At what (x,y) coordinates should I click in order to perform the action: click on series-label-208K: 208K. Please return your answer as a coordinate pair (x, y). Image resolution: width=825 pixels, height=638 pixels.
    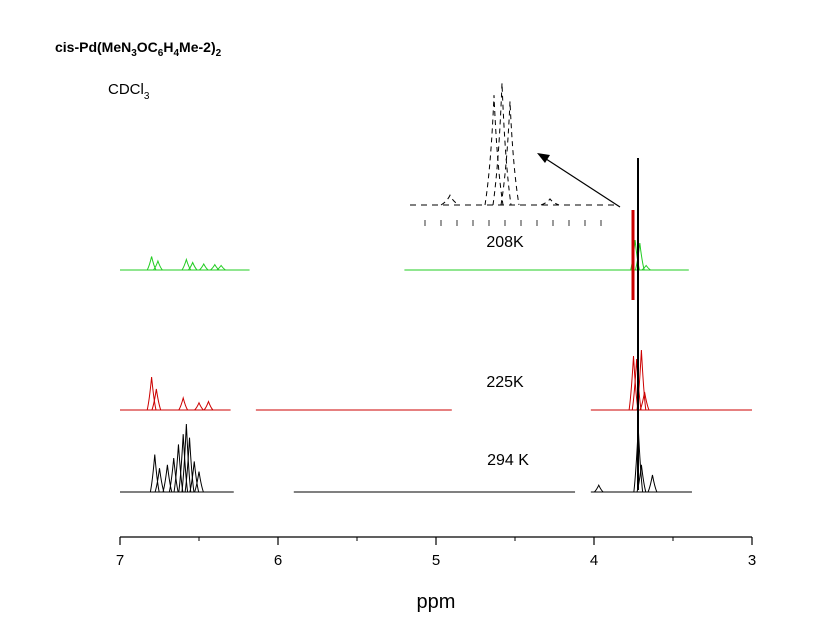
    Looking at the image, I should click on (505, 242).